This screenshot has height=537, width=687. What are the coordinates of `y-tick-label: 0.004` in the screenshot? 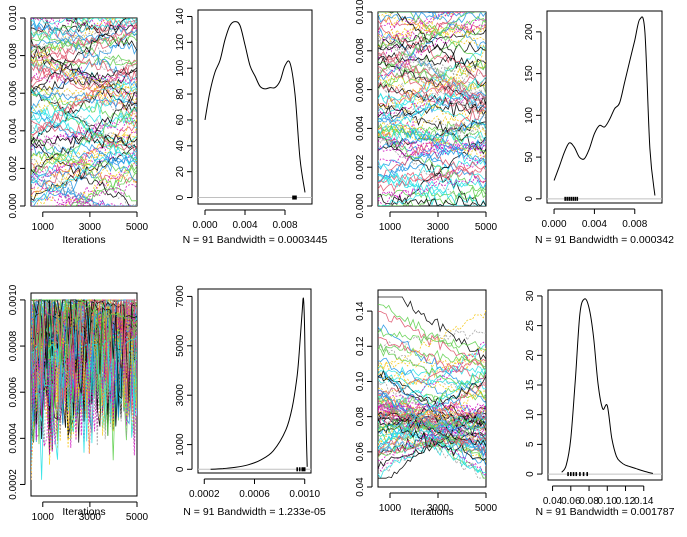 It's located at (13, 130).